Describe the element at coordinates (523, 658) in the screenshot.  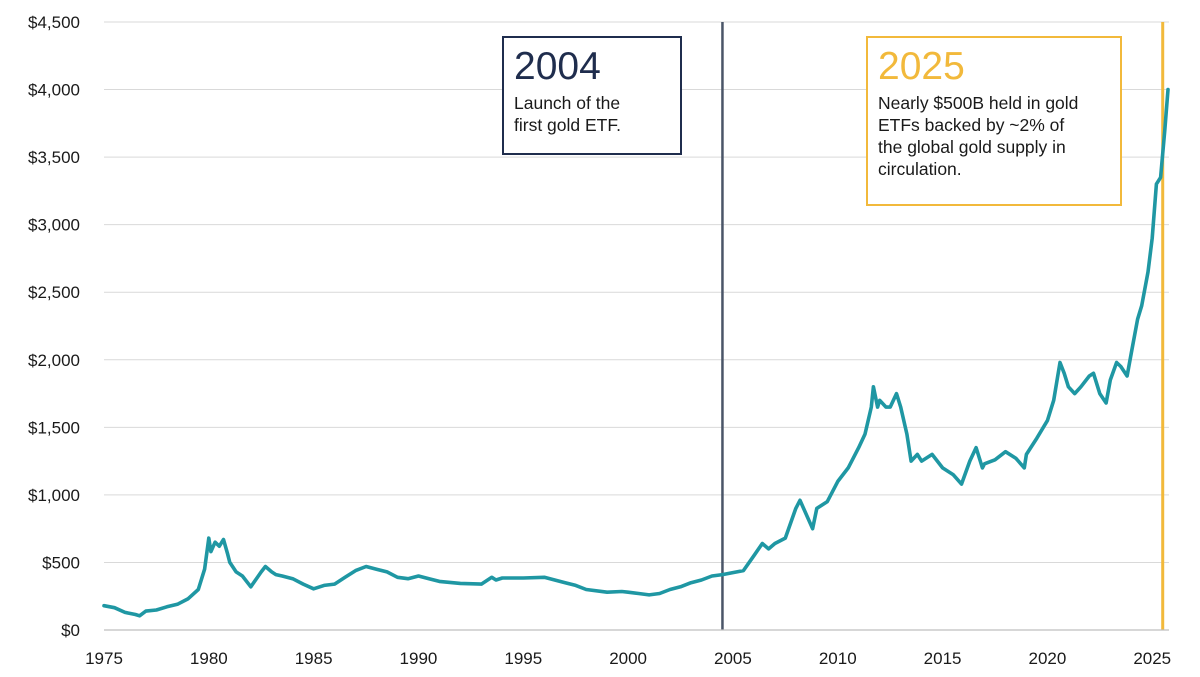
I see `x-tick-label: 1995` at that location.